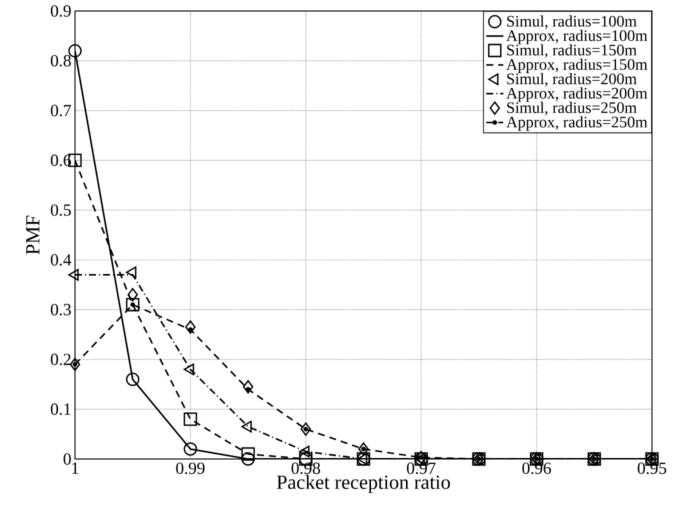 This screenshot has width=673, height=513. Describe the element at coordinates (60, 360) in the screenshot. I see `y-tick-label: 0.2` at that location.